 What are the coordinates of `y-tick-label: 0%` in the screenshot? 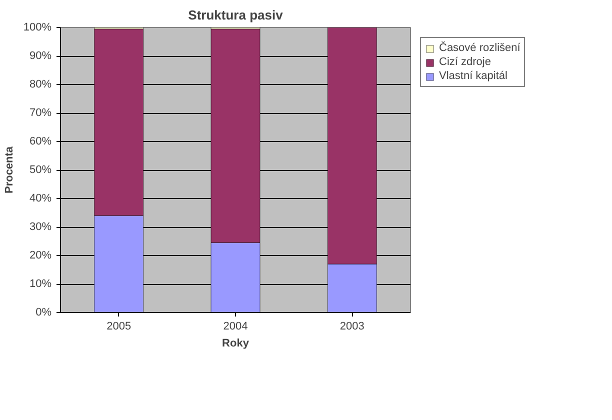 It's located at (44, 312).